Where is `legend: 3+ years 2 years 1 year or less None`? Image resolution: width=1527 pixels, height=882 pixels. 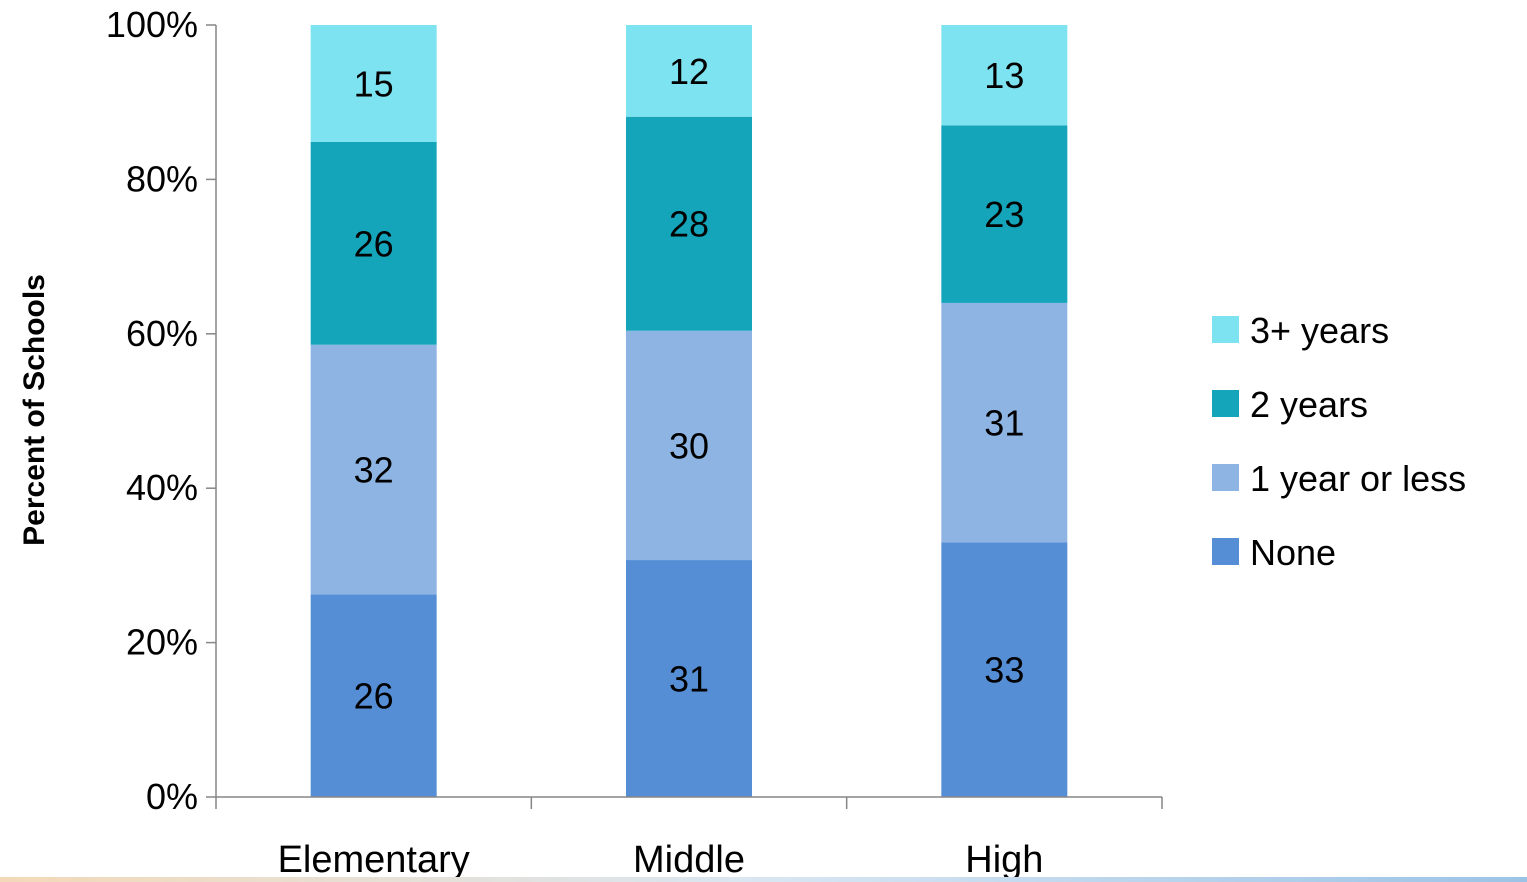 legend: 3+ years 2 years 1 year or less None is located at coordinates (1339, 441).